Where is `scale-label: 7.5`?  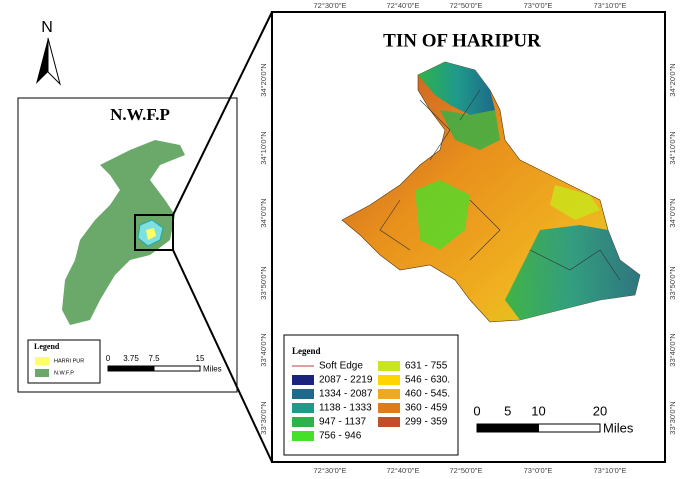 scale-label: 7.5 is located at coordinates (154, 358).